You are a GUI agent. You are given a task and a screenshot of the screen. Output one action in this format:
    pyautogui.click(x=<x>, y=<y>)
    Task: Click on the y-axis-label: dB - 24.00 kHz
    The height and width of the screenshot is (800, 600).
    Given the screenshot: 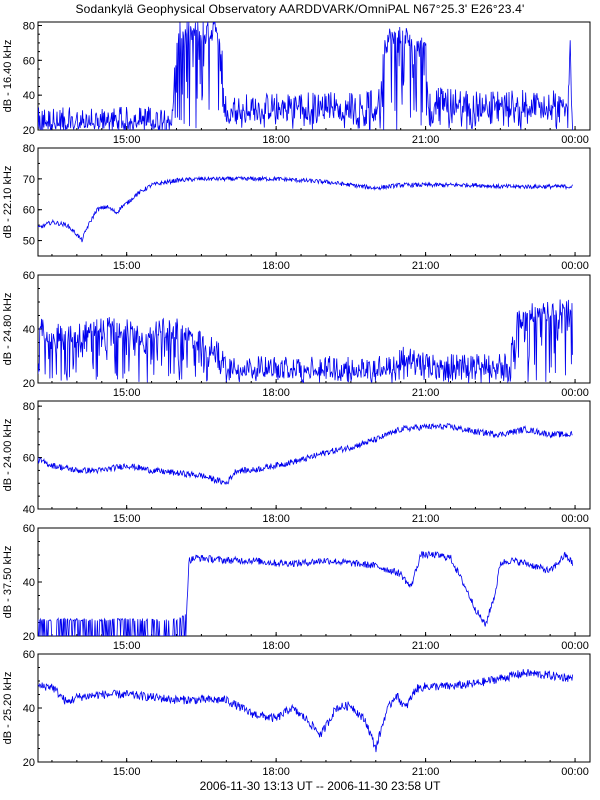 What is the action you would take?
    pyautogui.click(x=8, y=455)
    